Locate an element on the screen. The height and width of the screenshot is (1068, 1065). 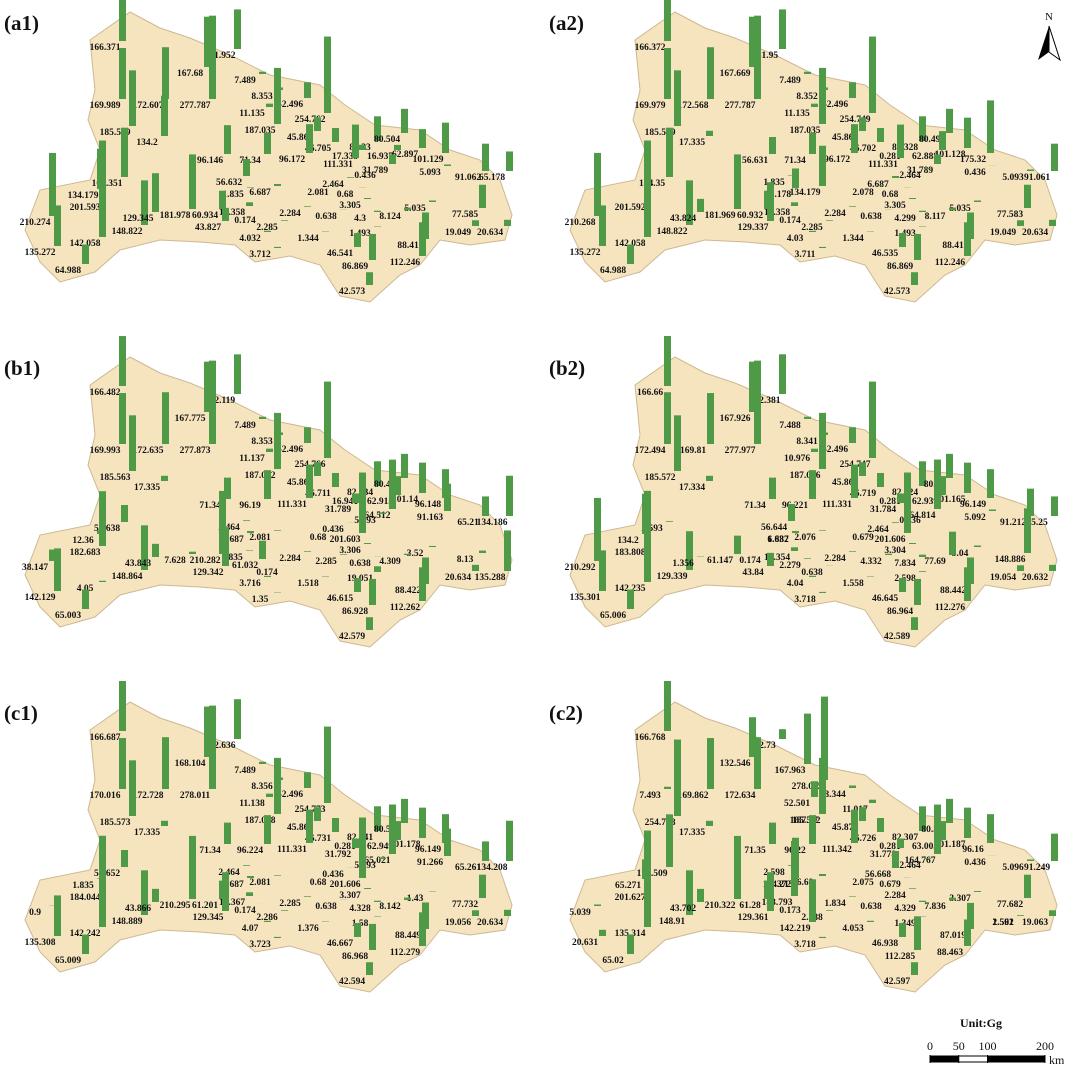
value-label: 277.873 is located at coordinates (195, 451).